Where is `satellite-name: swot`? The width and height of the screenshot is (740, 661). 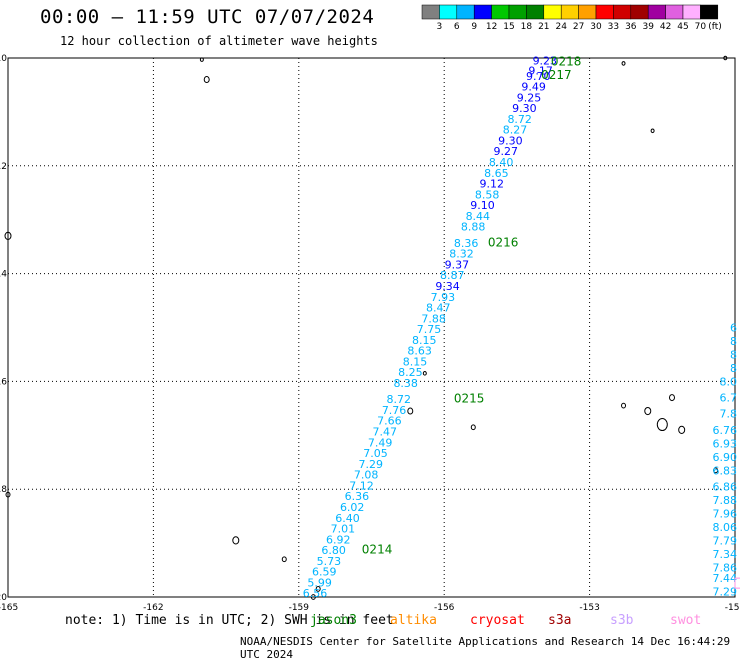 satellite-name: swot is located at coordinates (686, 620).